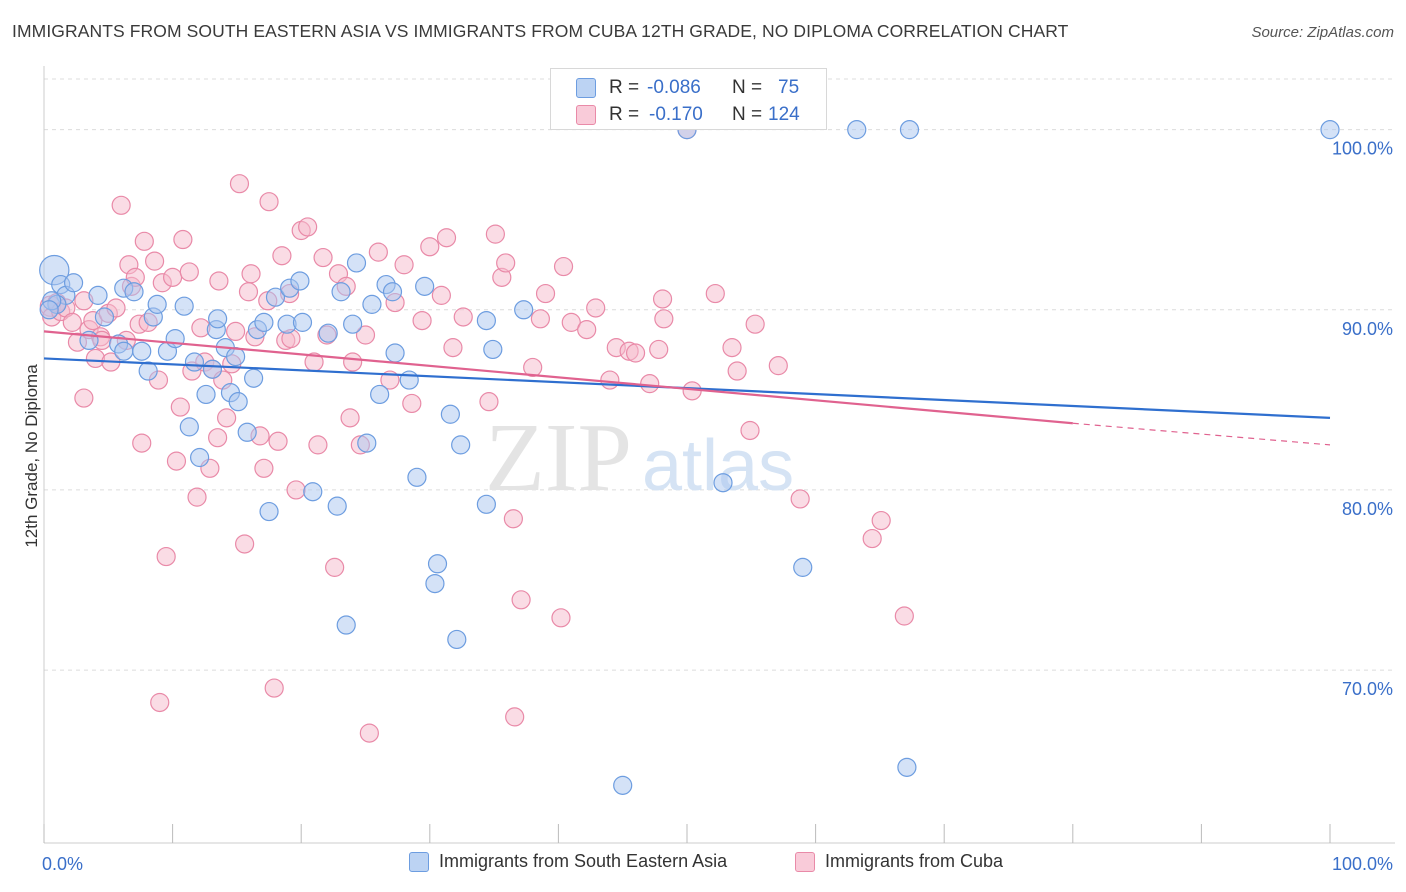 The width and height of the screenshot is (1406, 892). Describe the element at coordinates (586, 115) in the screenshot. I see `cuba-swatch` at that location.